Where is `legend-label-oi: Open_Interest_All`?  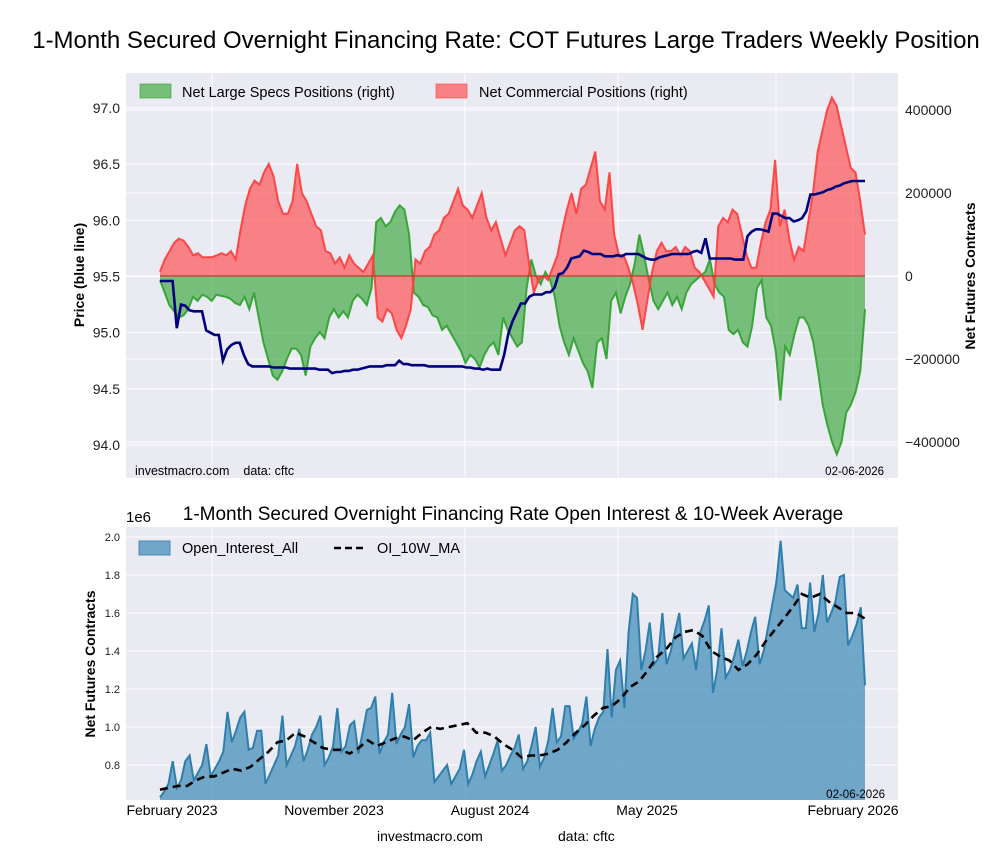 legend-label-oi: Open_Interest_All is located at coordinates (240, 549).